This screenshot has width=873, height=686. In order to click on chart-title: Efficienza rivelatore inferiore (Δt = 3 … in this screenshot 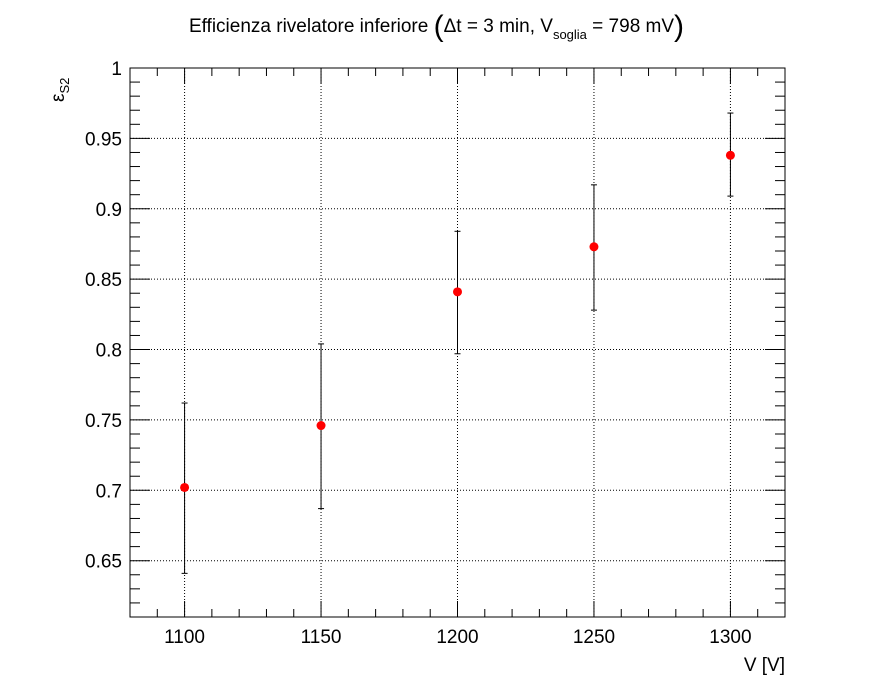, I will do `click(436, 27)`.